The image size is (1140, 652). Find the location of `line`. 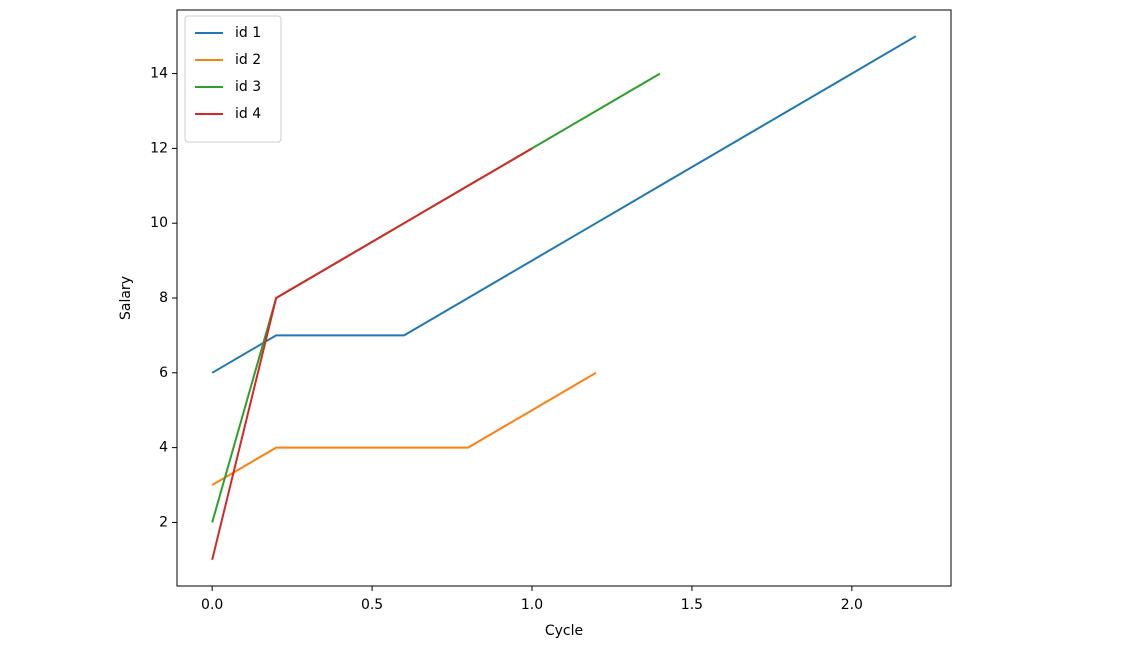

line is located at coordinates (404, 428).